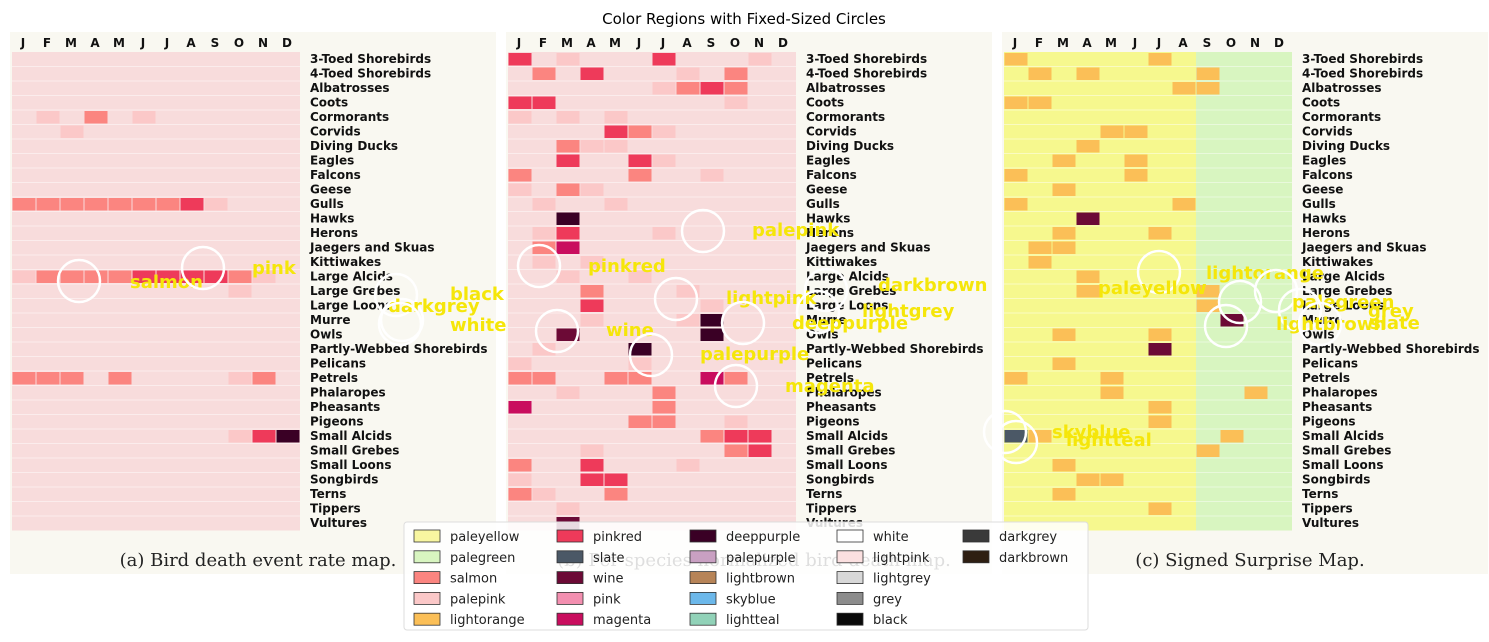  Describe the element at coordinates (332, 161) in the screenshot. I see `species-label: Eagles` at that location.